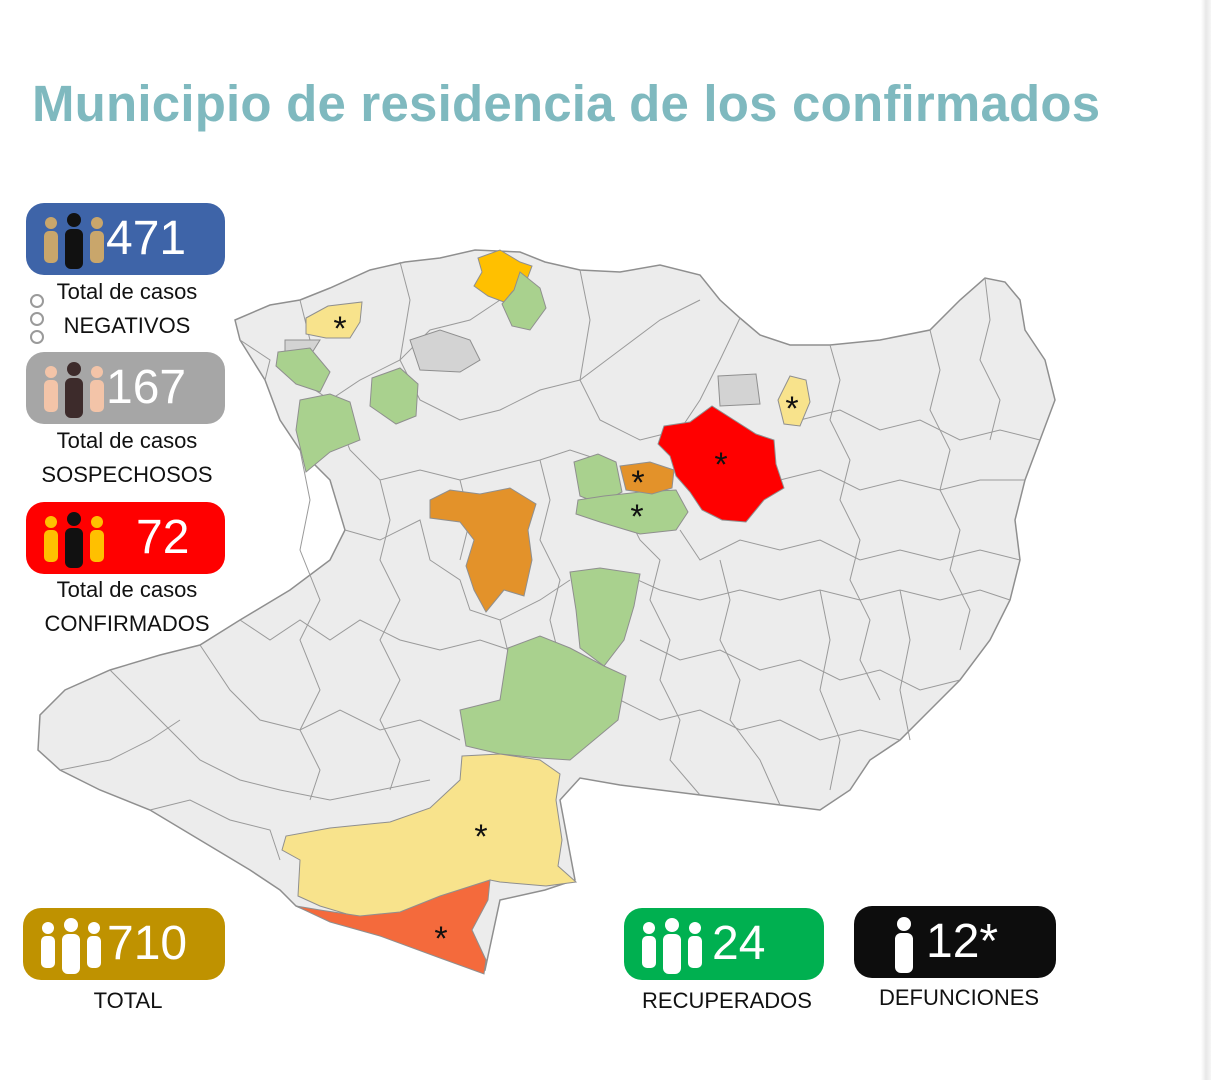 This screenshot has height=1080, width=1217. Describe the element at coordinates (445, 351) in the screenshot. I see `municipality-grey-north` at that location.